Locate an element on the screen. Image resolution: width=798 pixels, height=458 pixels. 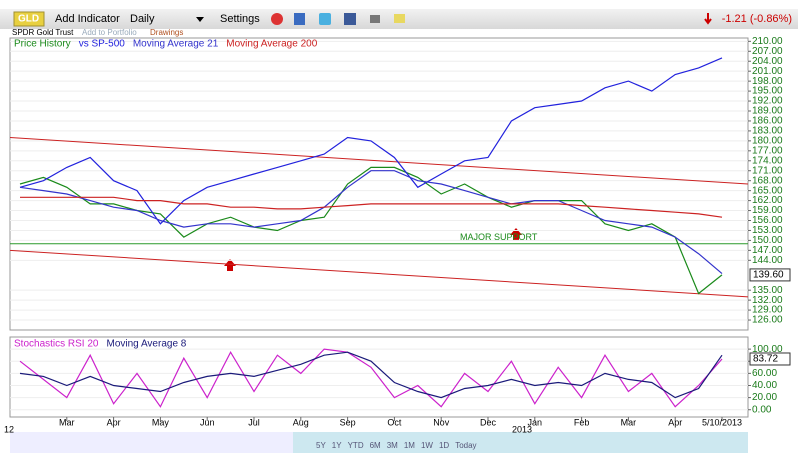
y-tick-label: 207.00 is located at coordinates (767, 51).